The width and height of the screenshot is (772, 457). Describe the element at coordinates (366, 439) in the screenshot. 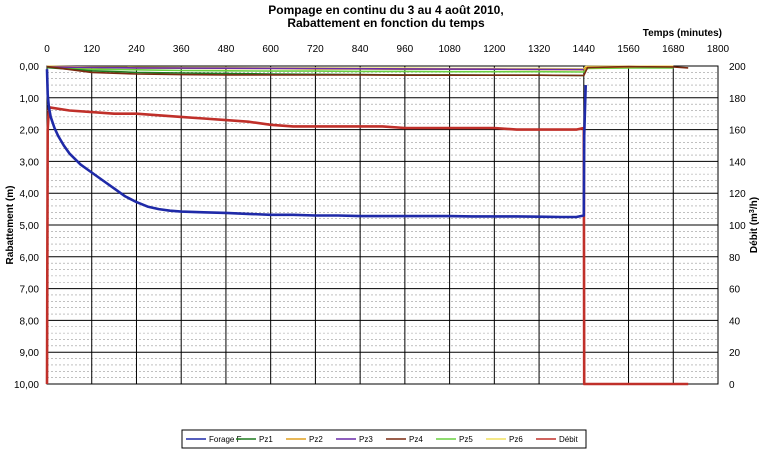

I see `legend-label: Pz3` at that location.